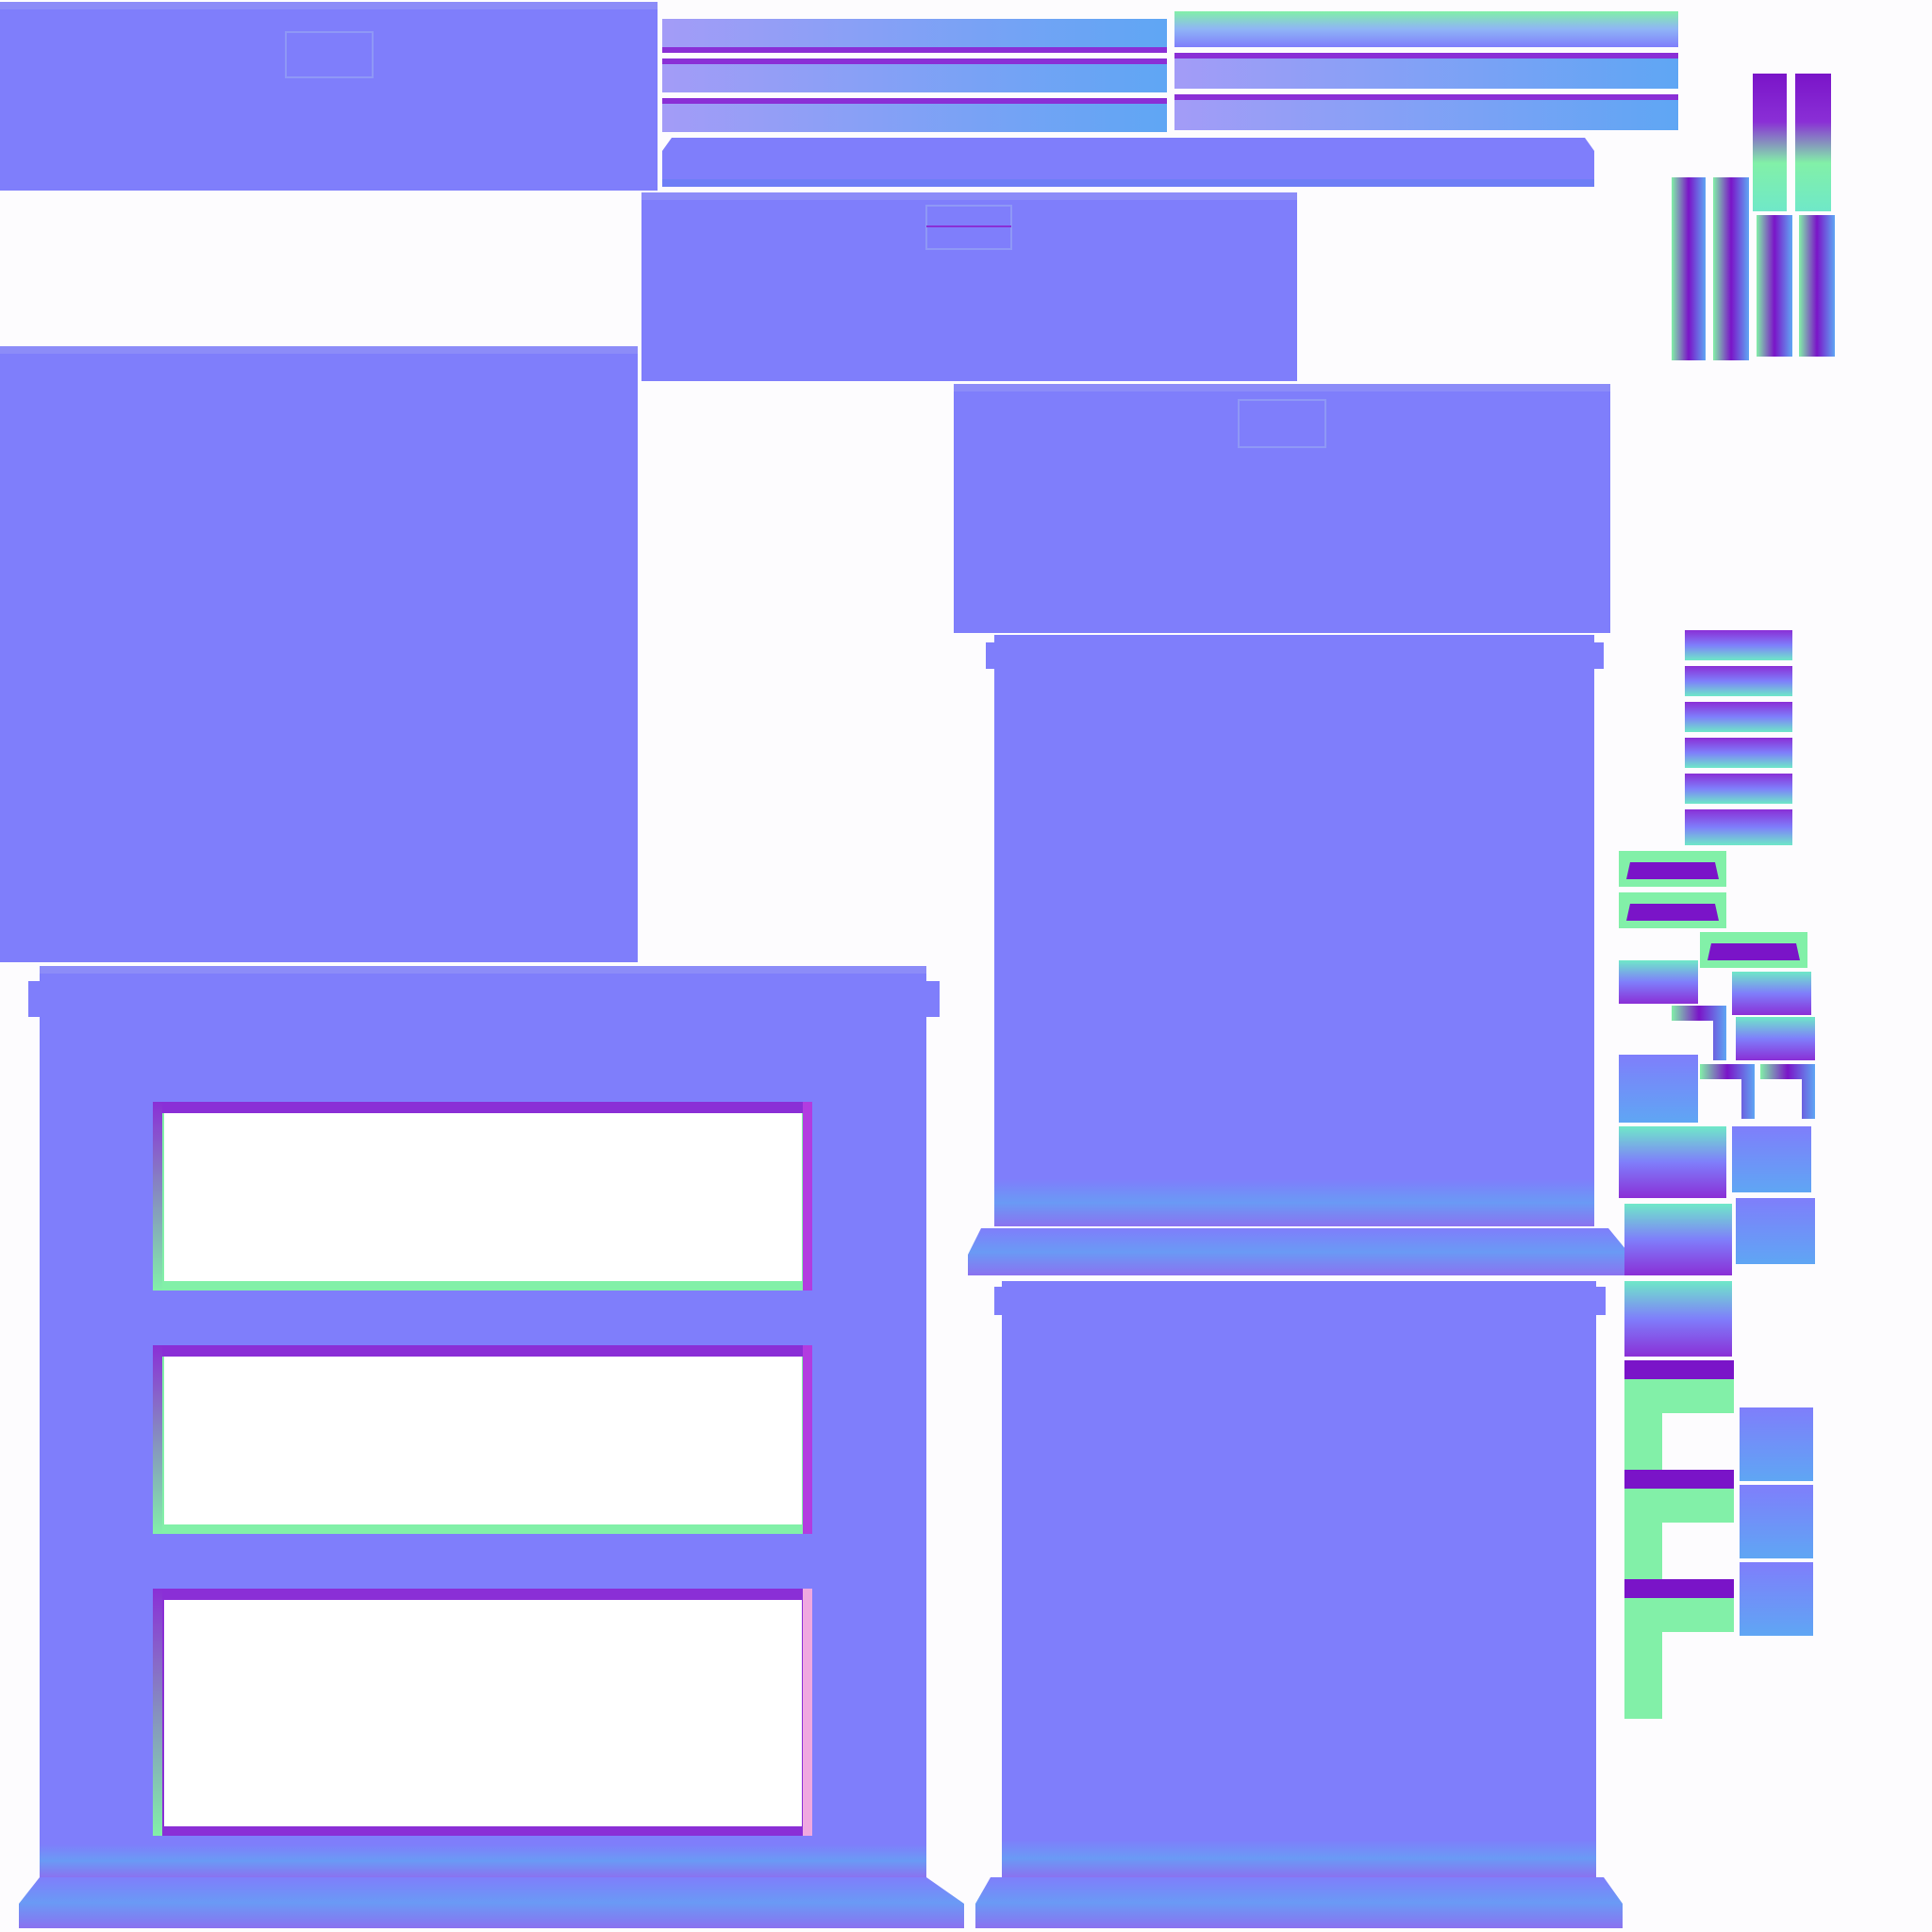 The image size is (1932, 1932). What do you see at coordinates (1717, 1298) in the screenshot?
I see `small-tiles` at bounding box center [1717, 1298].